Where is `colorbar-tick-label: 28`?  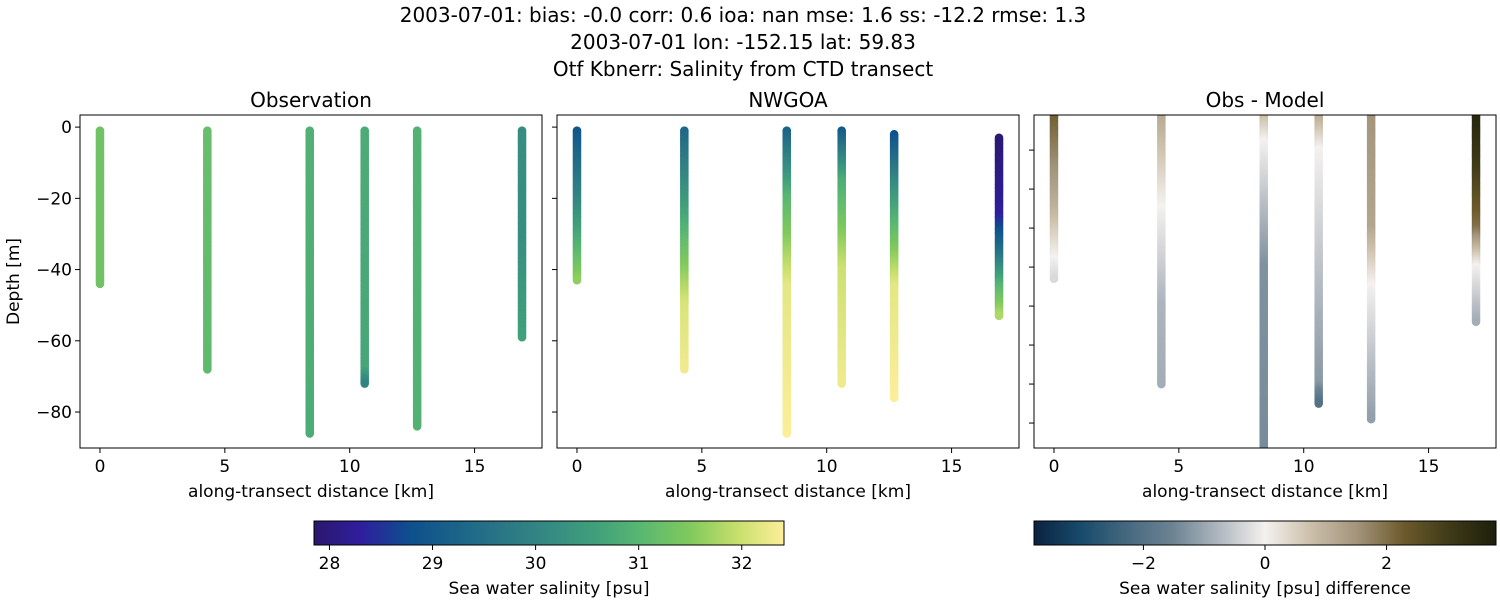
colorbar-tick-label: 28 is located at coordinates (330, 564).